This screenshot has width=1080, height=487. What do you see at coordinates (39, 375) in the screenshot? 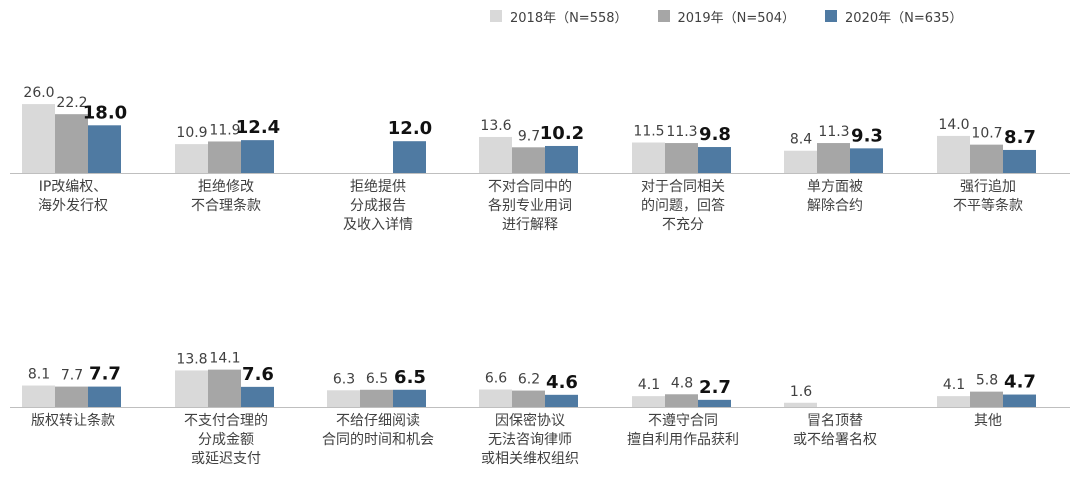
I see `data-label: 8.1` at bounding box center [39, 375].